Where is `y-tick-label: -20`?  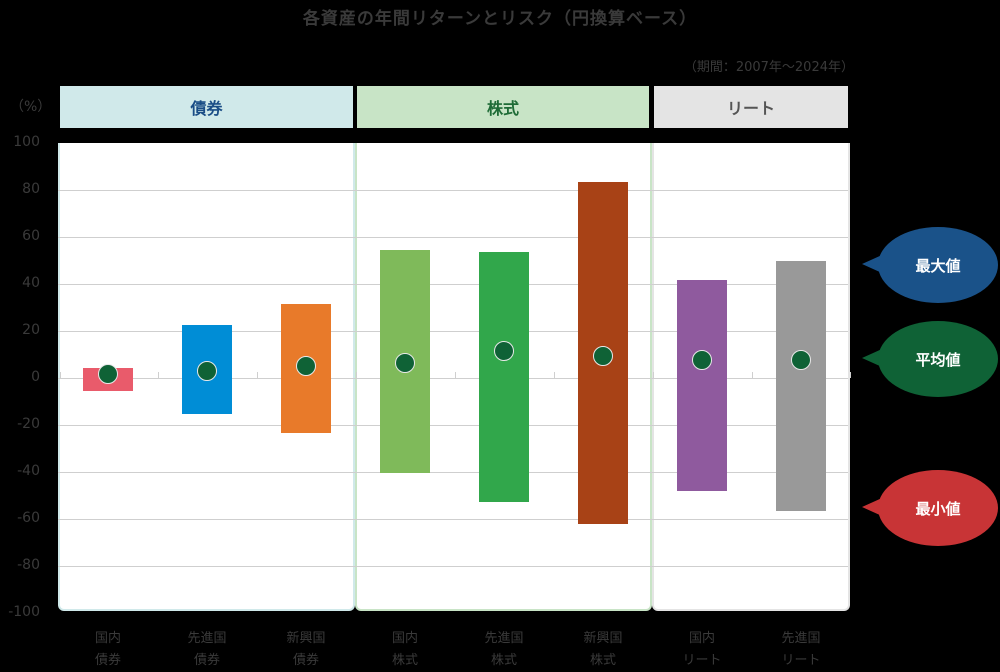 y-tick-label: -20 is located at coordinates (28, 424).